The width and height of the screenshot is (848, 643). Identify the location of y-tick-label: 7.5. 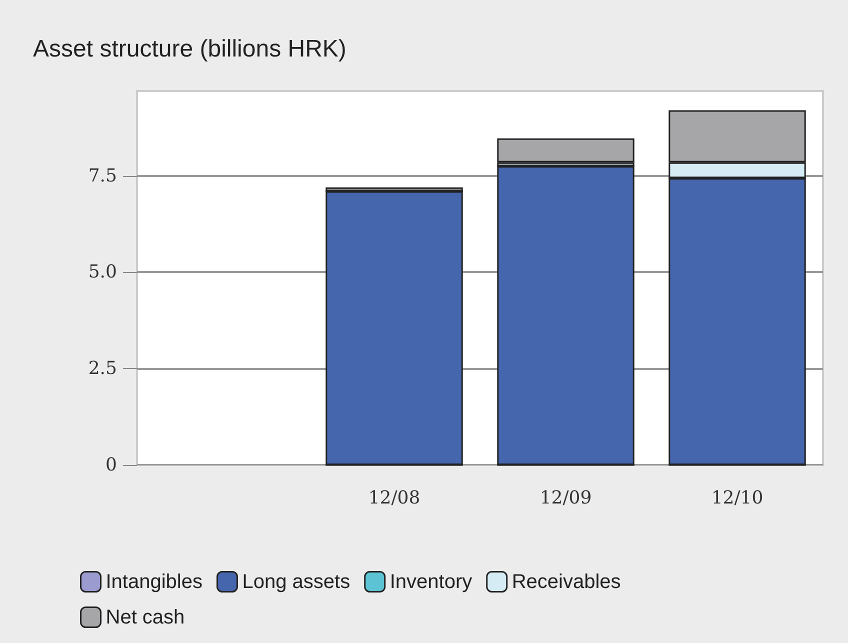
(102, 175).